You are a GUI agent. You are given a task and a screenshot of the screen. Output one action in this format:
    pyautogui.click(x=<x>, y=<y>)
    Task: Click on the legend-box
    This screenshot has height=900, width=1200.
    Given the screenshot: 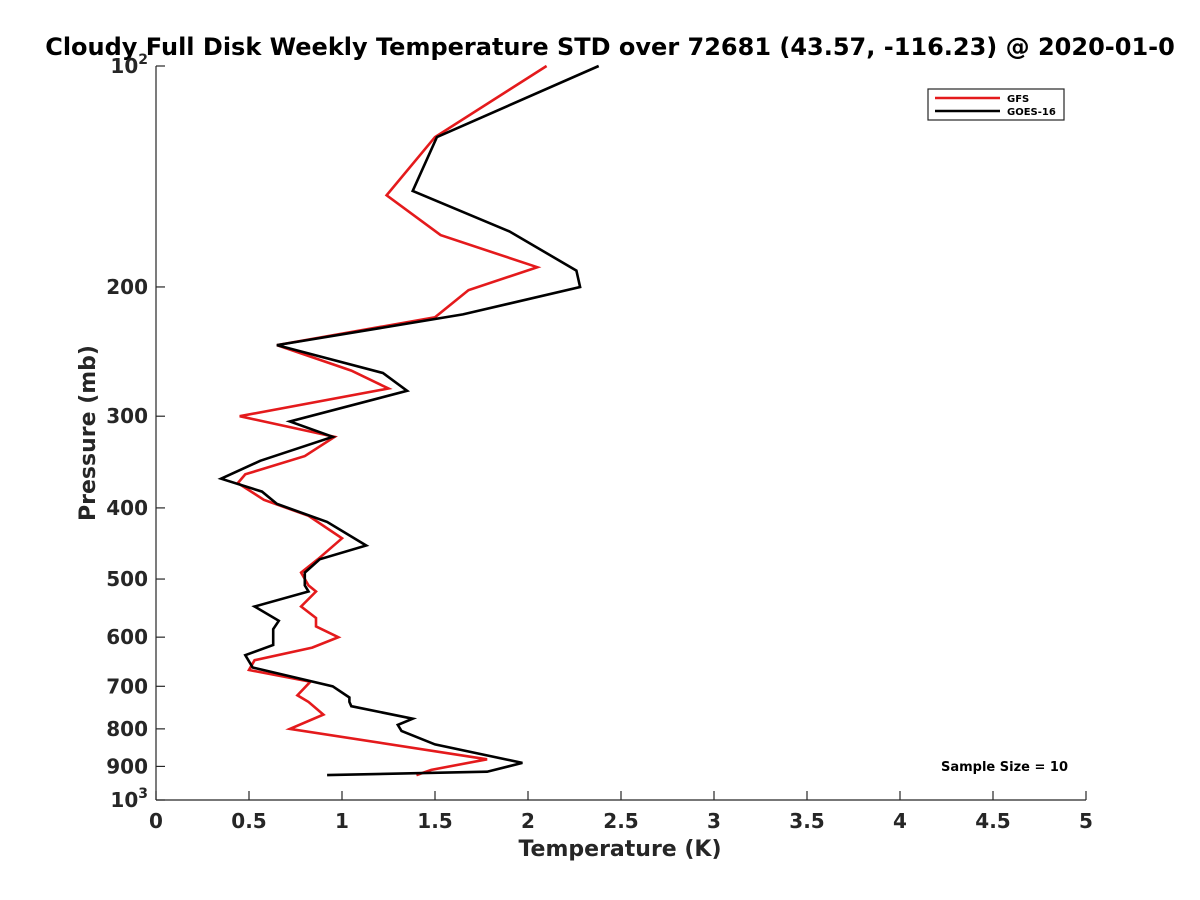 What is the action you would take?
    pyautogui.click(x=996, y=104)
    